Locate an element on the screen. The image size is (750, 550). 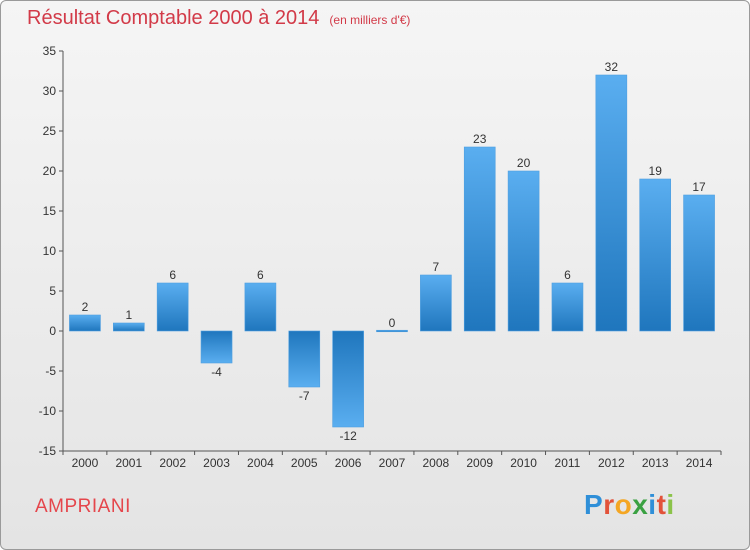
commune-name: AMPRIANI is located at coordinates (83, 506).